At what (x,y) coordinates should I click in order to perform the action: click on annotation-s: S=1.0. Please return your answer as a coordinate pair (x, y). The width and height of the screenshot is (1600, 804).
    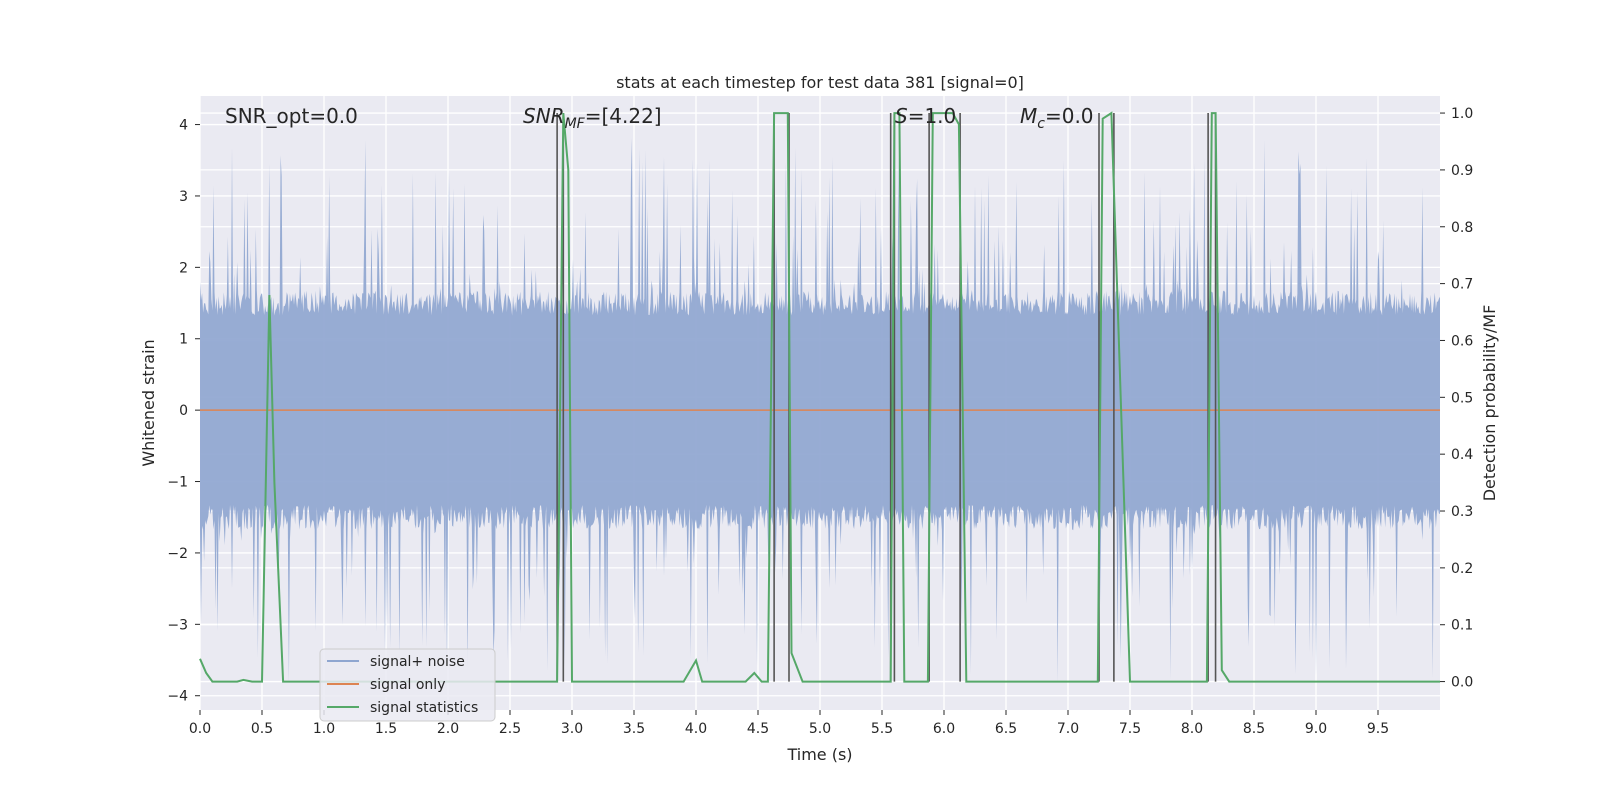
    Looking at the image, I should click on (925, 116).